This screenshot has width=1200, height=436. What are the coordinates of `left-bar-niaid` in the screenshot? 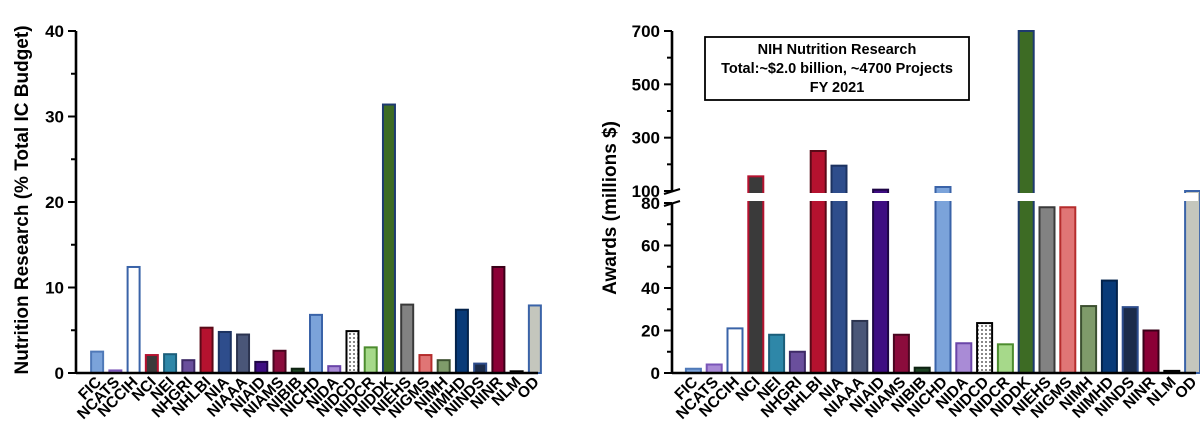 It's located at (261, 367).